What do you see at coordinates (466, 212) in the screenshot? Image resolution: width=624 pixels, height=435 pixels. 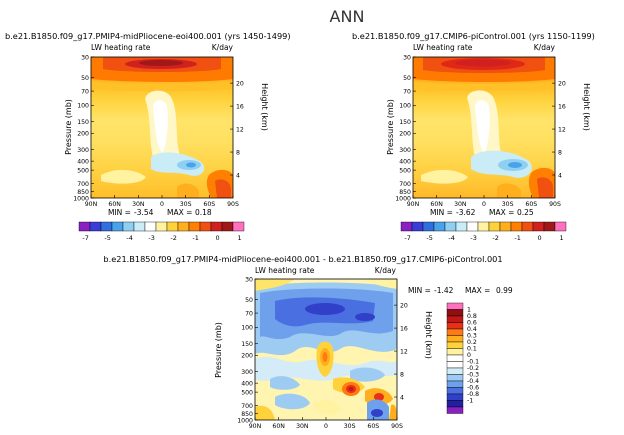 I see `panel2-stat-min: -3.62` at bounding box center [466, 212].